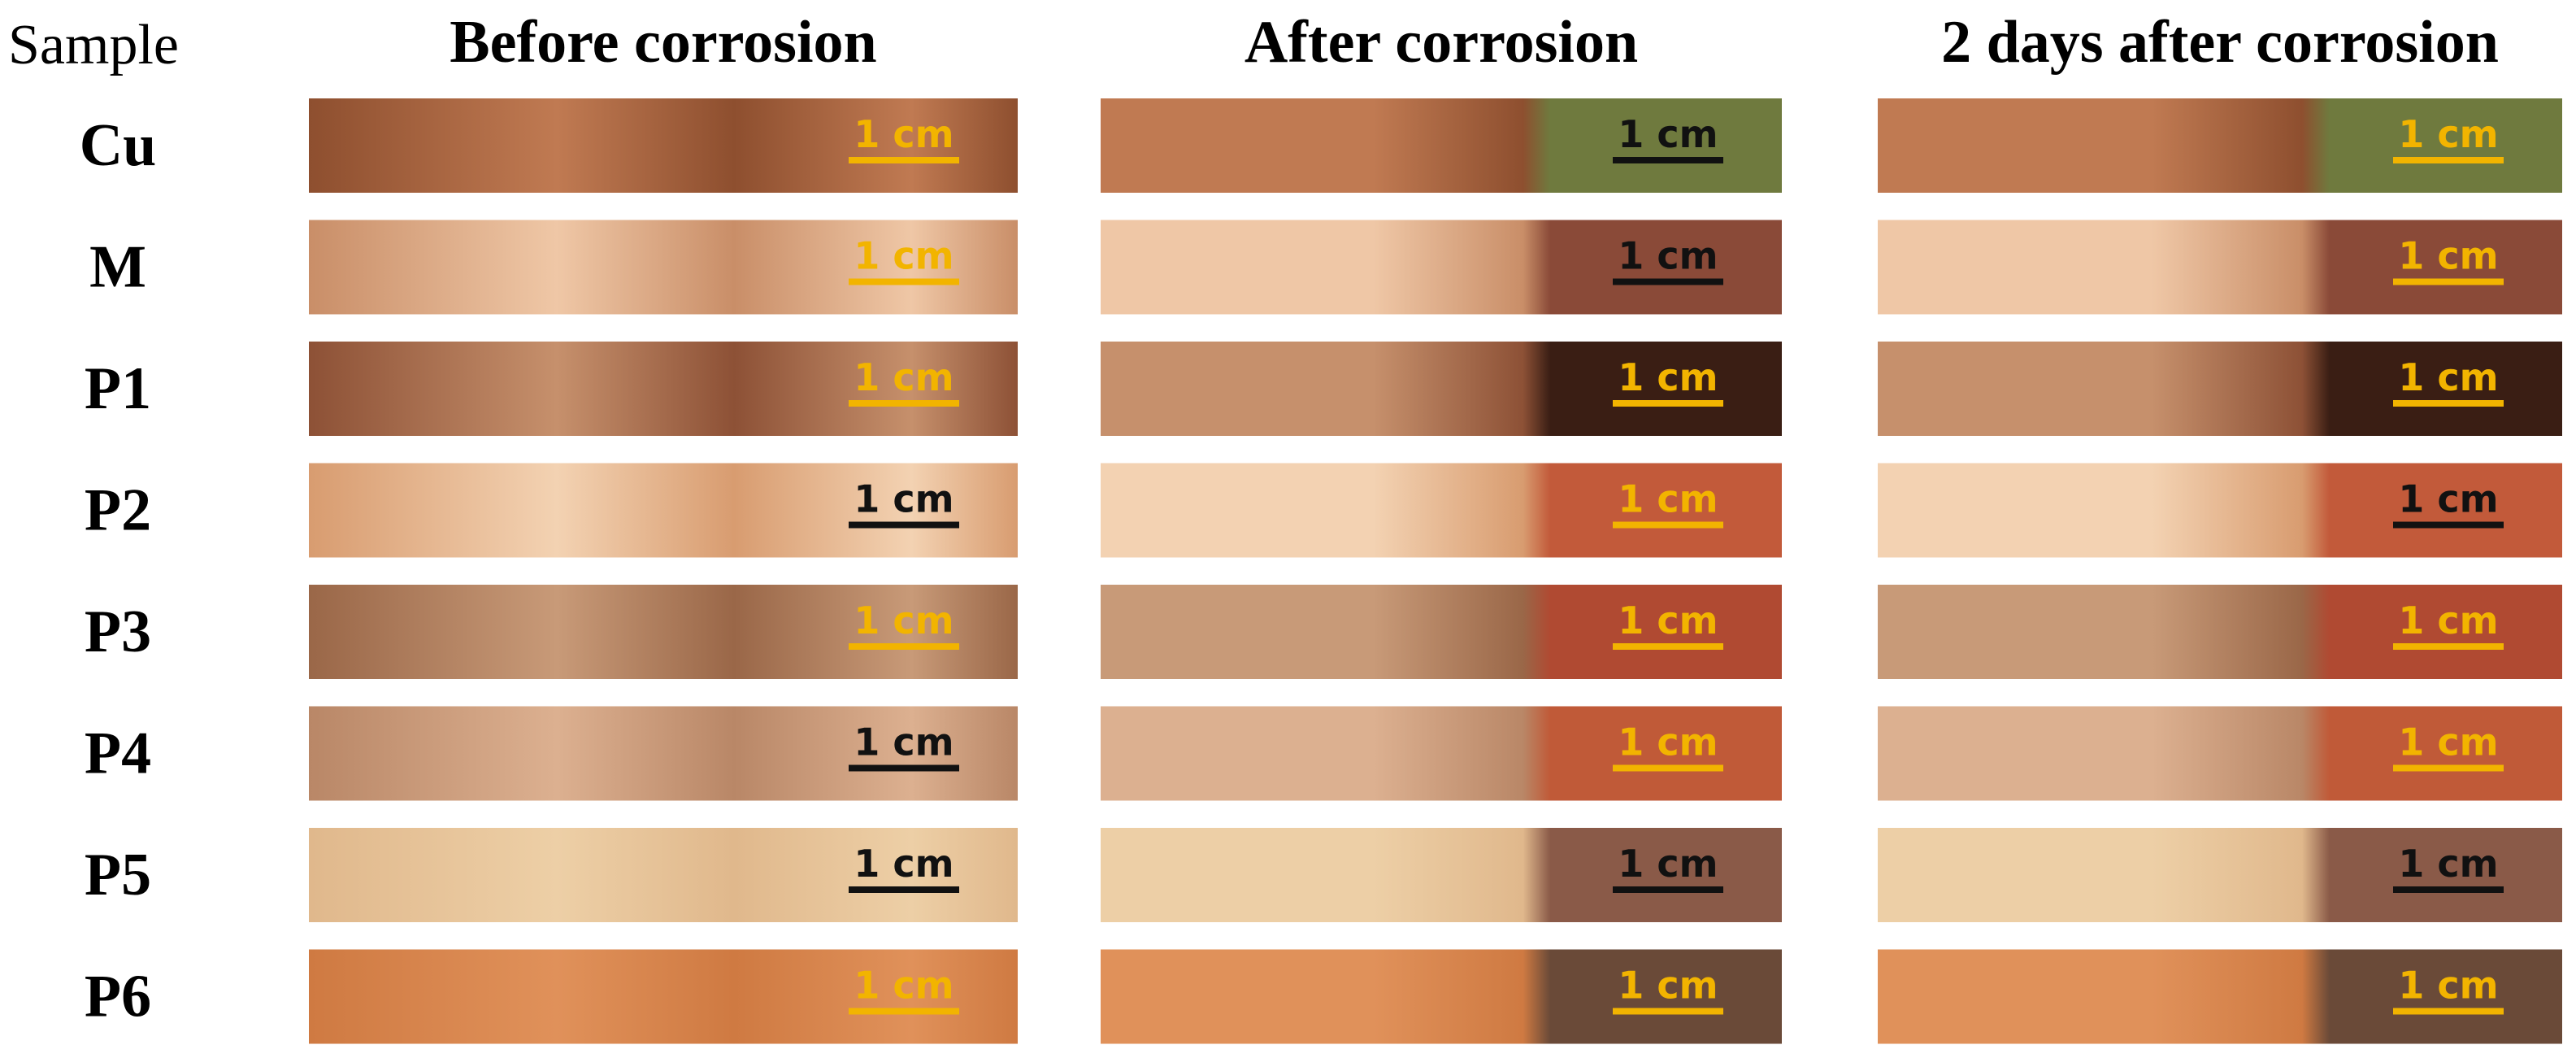 The image size is (2576, 1058). What do you see at coordinates (2220, 43) in the screenshot?
I see `column-header: 2 days after corrosion` at bounding box center [2220, 43].